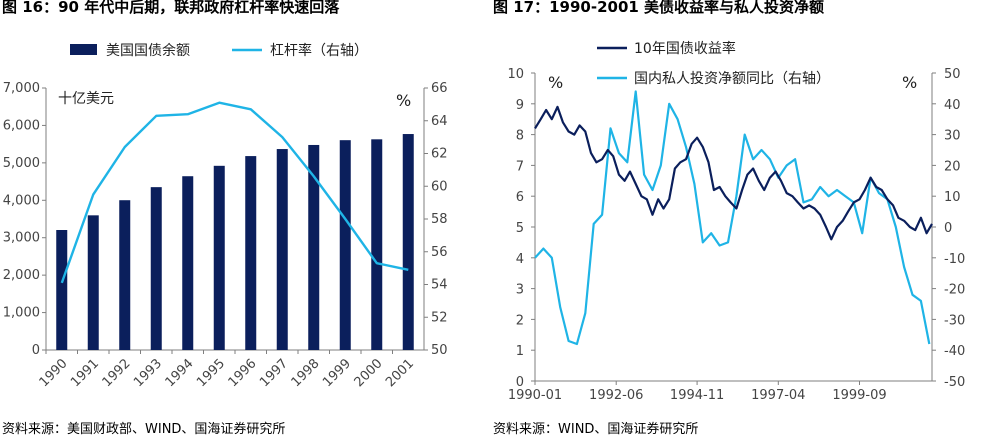  I want to click on y-tick-label: 0, so click(36, 350).